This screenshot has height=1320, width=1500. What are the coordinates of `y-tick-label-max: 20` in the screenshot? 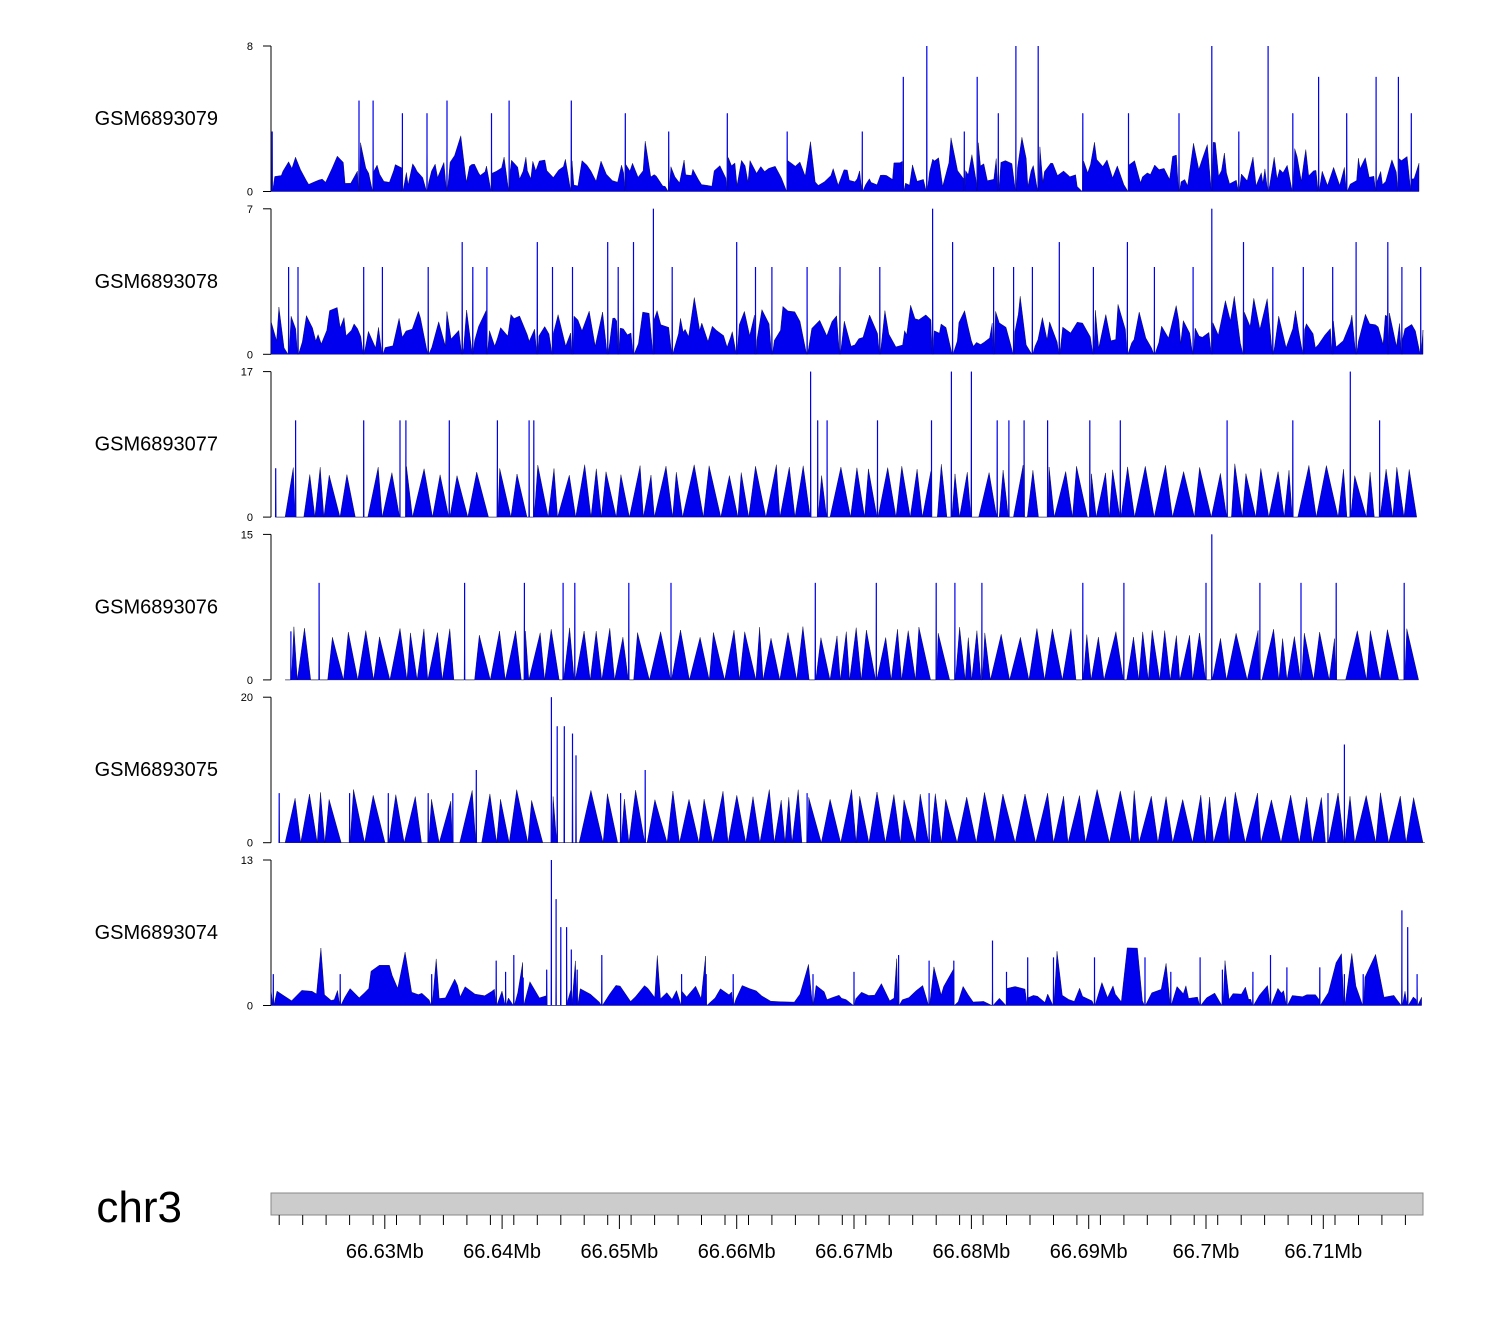 It's located at (247, 698).